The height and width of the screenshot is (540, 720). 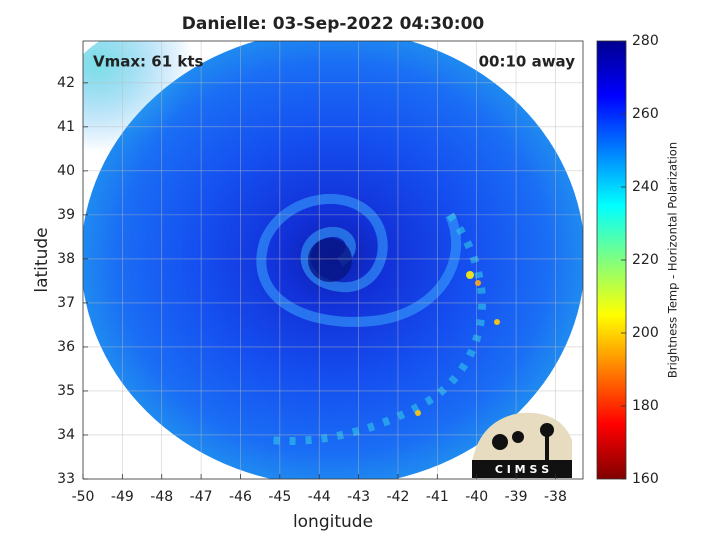 What do you see at coordinates (161, 497) in the screenshot?
I see `x-tick-label: -48` at bounding box center [161, 497].